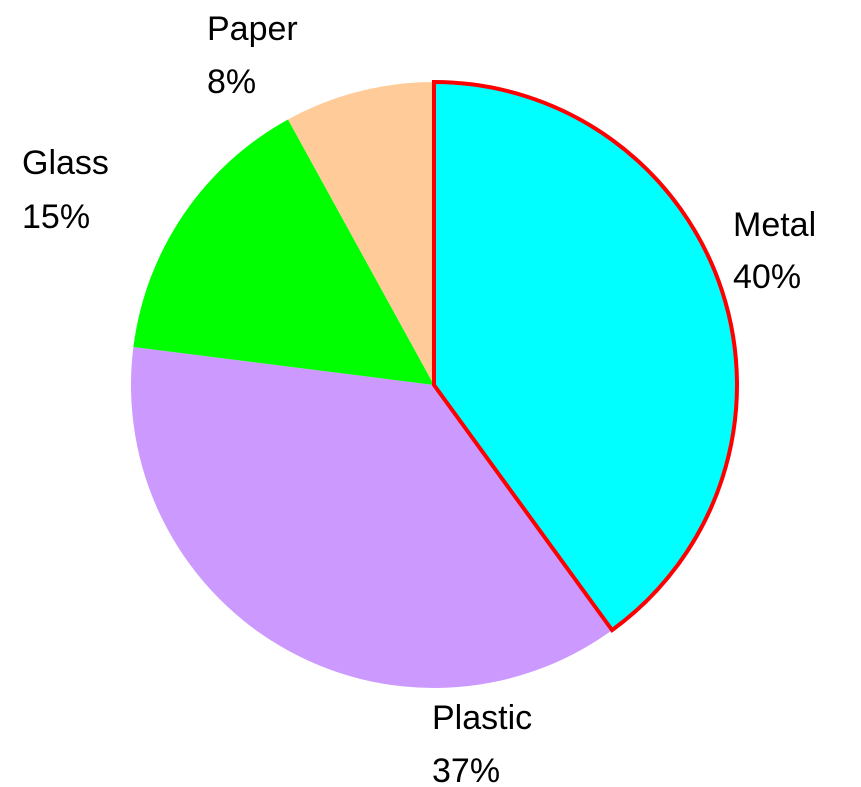 The image size is (861, 787). What do you see at coordinates (65, 163) in the screenshot?
I see `slice-label-glass: Glass` at bounding box center [65, 163].